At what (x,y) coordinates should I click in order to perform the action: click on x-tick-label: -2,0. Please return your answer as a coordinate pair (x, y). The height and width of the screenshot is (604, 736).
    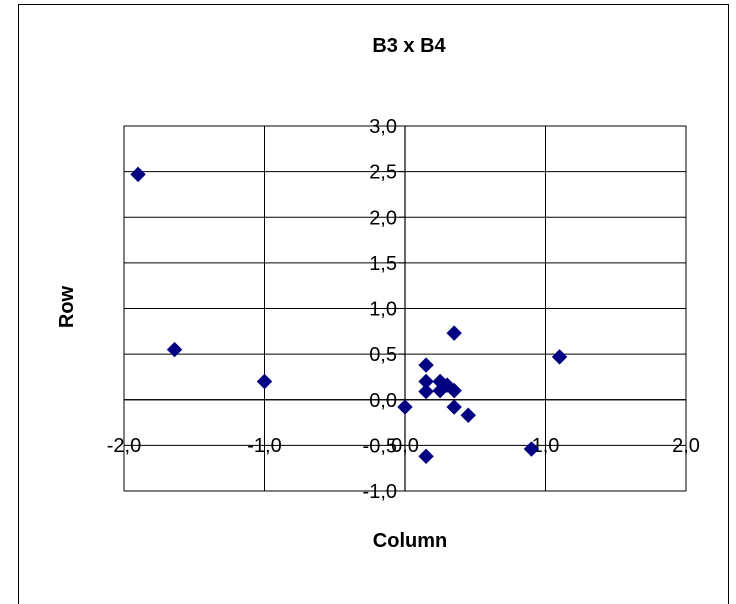
    Looking at the image, I should click on (124, 446).